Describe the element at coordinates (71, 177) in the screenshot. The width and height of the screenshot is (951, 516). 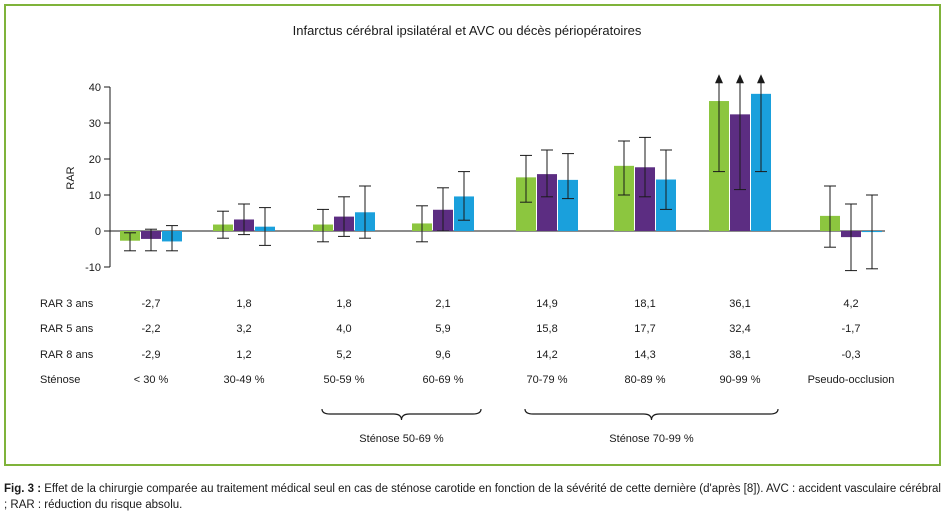
I see `y-axis-label: RAR` at that location.